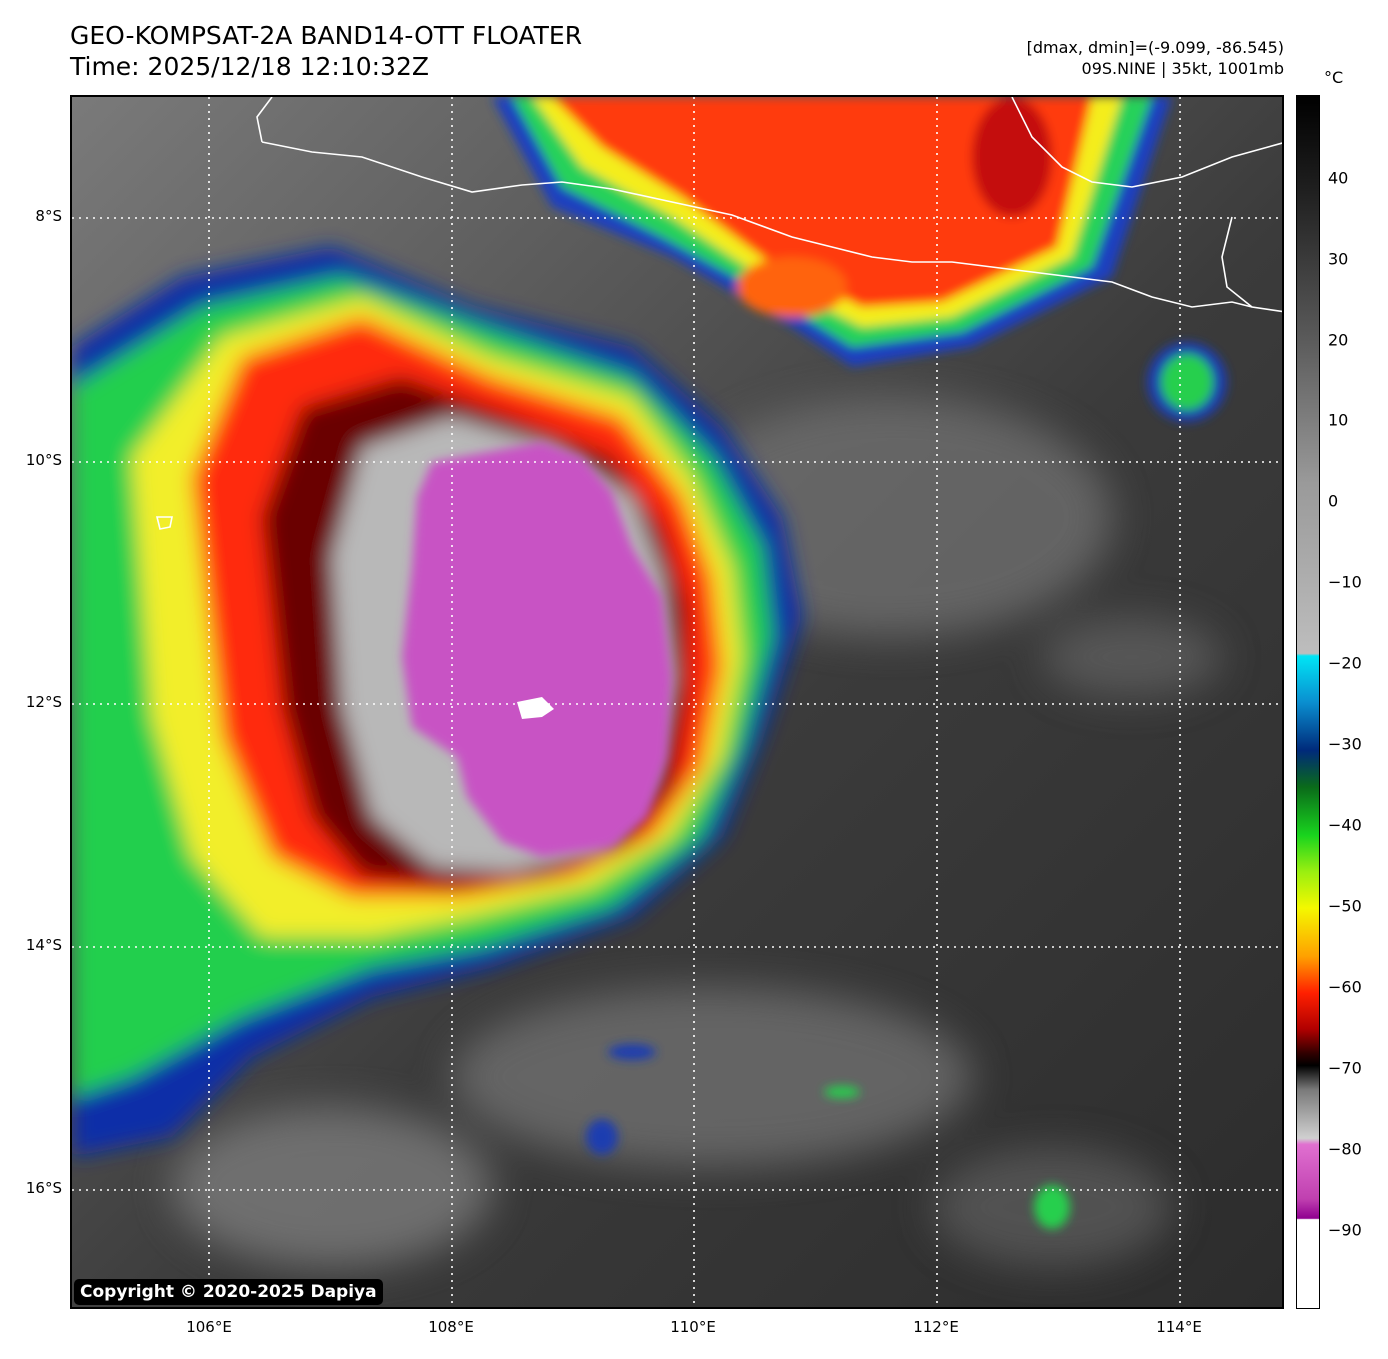 The image size is (1388, 1359). What do you see at coordinates (537, 649) in the screenshot?
I see `cold-cloud-top` at bounding box center [537, 649].